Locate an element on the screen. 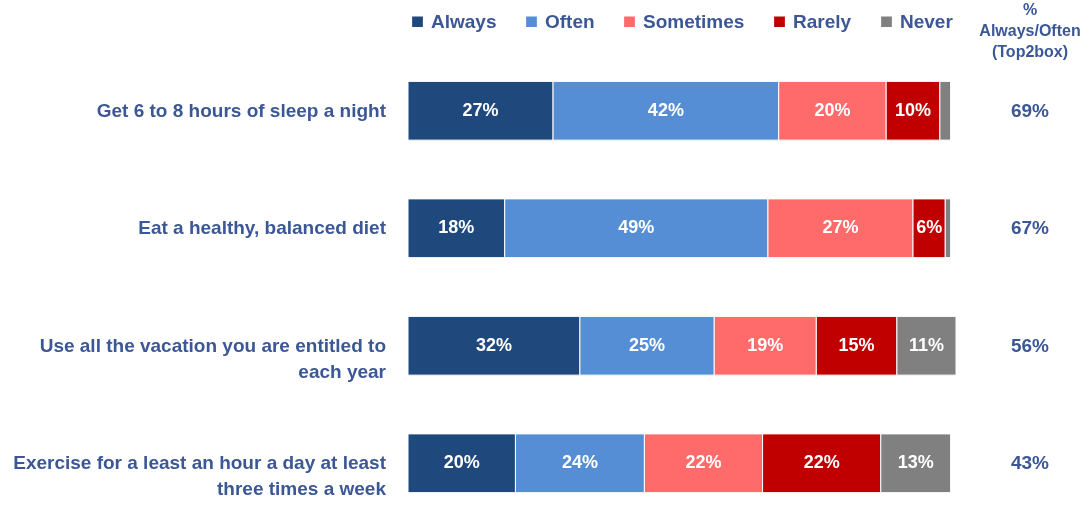 This screenshot has width=1092, height=519. data-label: 13% is located at coordinates (915, 462).